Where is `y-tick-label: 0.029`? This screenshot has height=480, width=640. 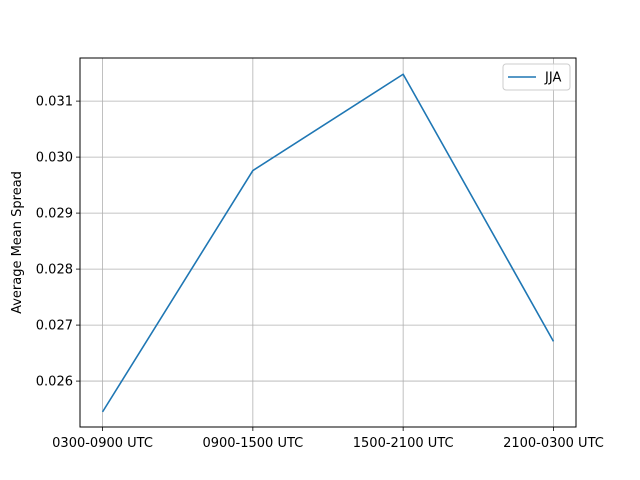 y-tick-label: 0.029 is located at coordinates (54, 214).